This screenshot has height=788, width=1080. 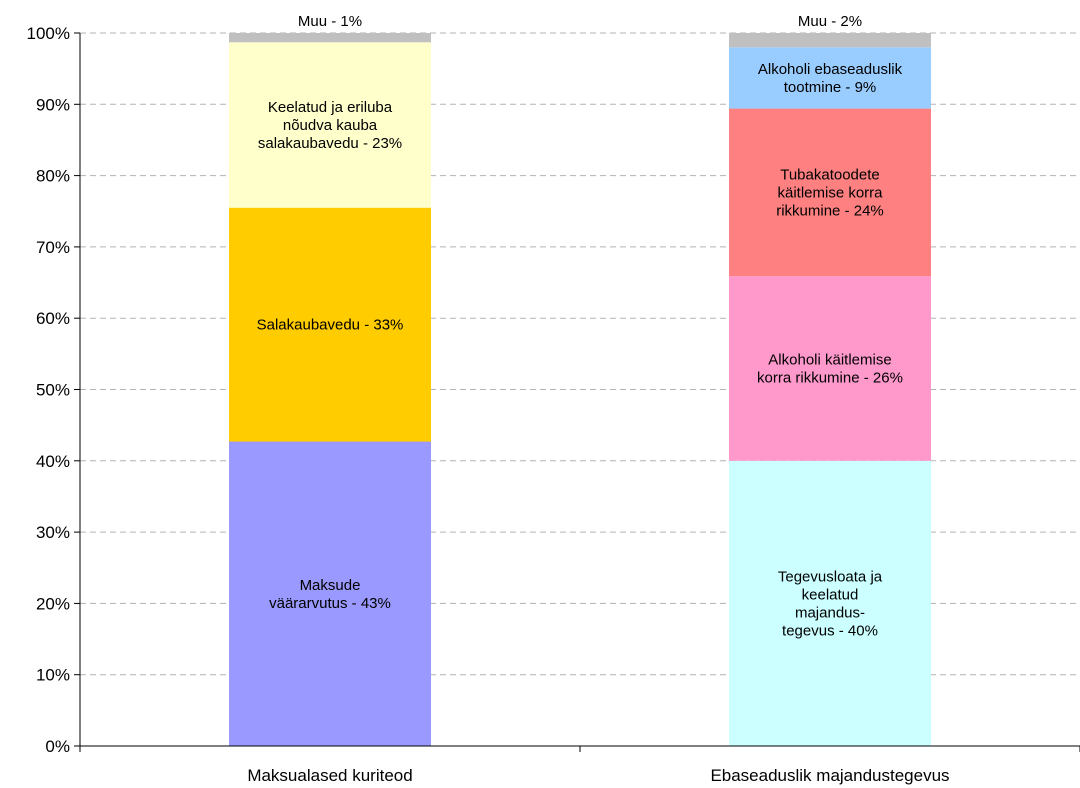 What do you see at coordinates (53, 390) in the screenshot?
I see `y-tick-label: 50%` at bounding box center [53, 390].